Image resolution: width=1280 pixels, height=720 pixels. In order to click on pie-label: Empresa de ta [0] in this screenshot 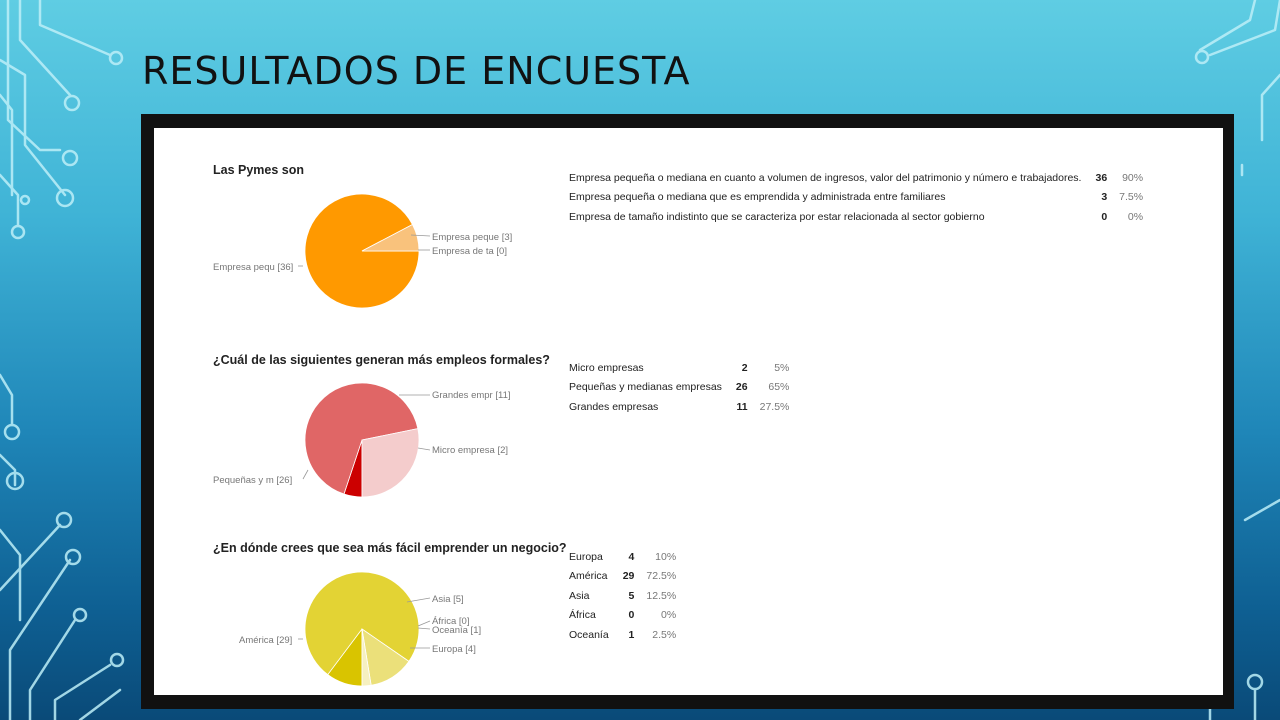, I will do `click(469, 251)`.